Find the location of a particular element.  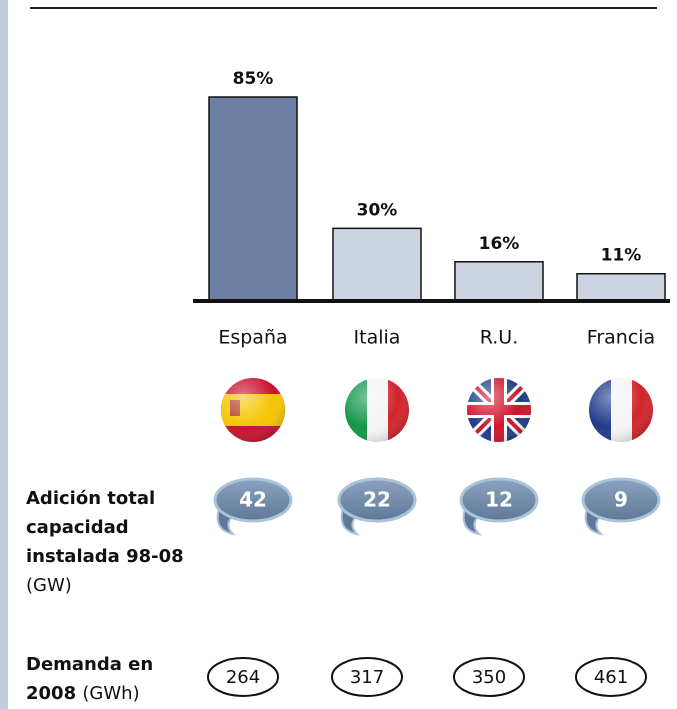

demand-label: Demanda en 2008 (GWh) is located at coordinates (105, 679).